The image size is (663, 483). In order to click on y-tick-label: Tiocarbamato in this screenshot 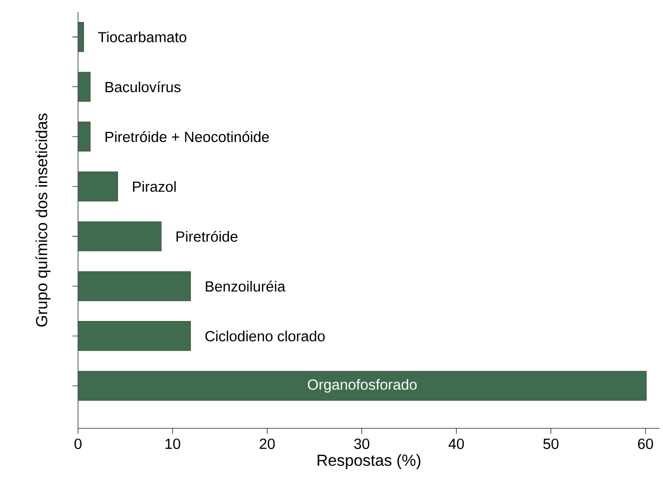, I will do `click(142, 37)`.